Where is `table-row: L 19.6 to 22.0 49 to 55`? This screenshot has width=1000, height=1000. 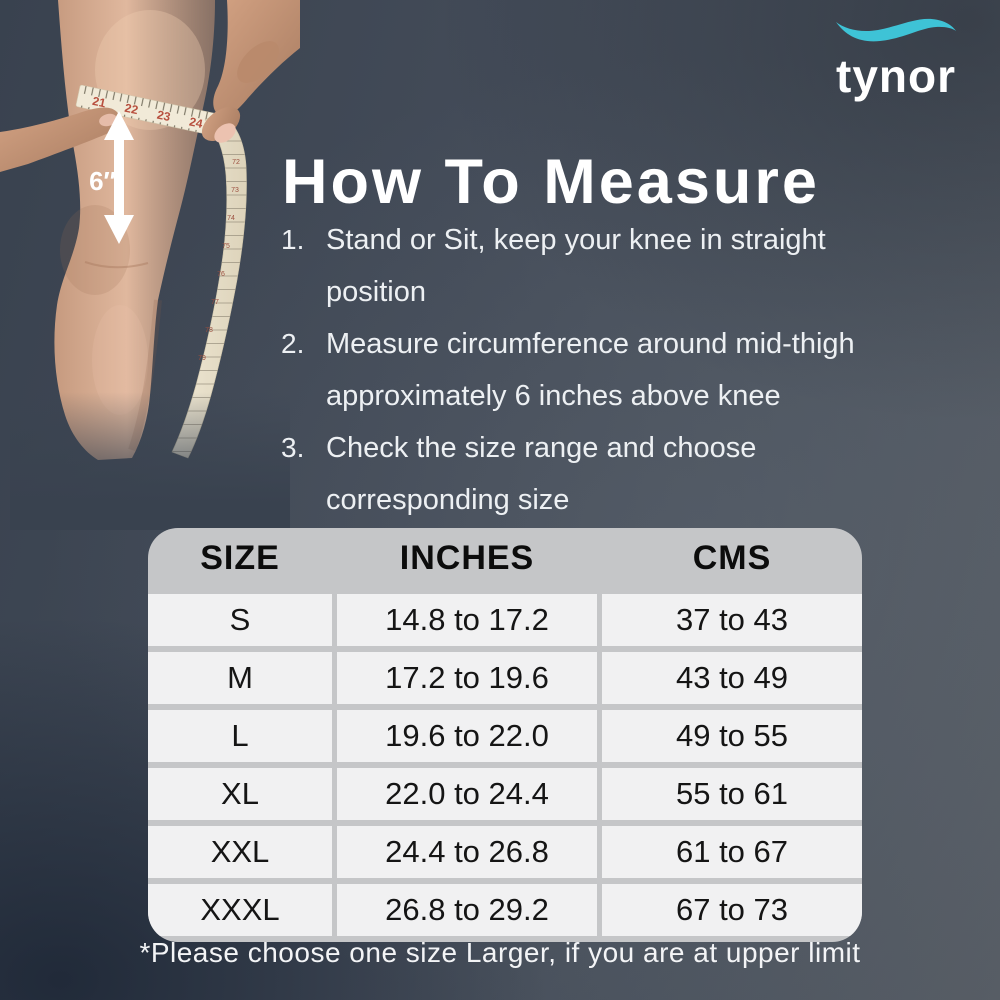
table-row: L 19.6 to 22.0 49 to 55 is located at coordinates (505, 736).